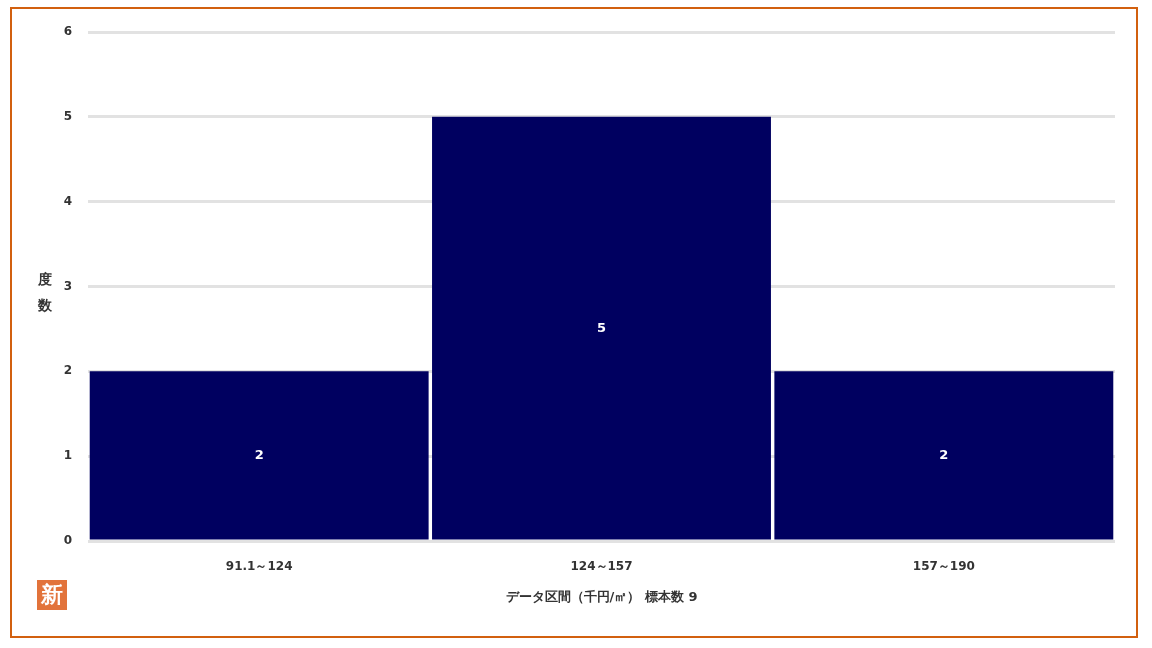 Image resolution: width=1152 pixels, height=648 pixels. What do you see at coordinates (67, 115) in the screenshot?
I see `y-tick-label: 5` at bounding box center [67, 115].